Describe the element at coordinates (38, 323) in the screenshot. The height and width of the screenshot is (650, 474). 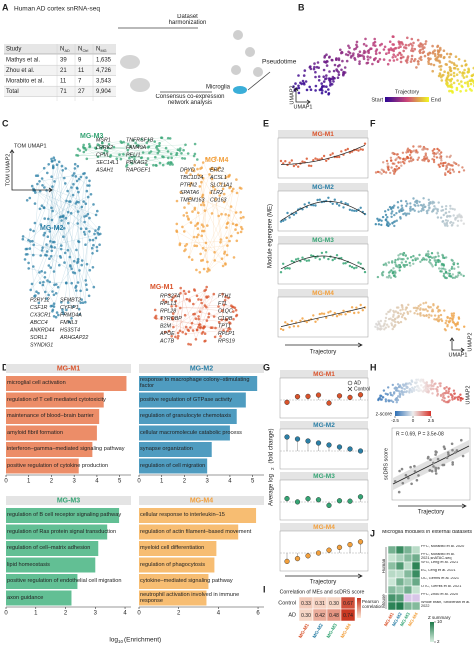
I see `gene-label: ABCC4` at that location.